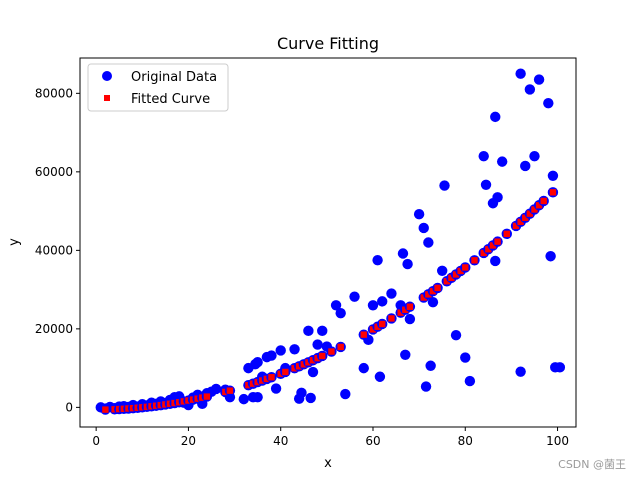 This screenshot has height=480, width=640. Describe the element at coordinates (372, 441) in the screenshot. I see `x-tick-label: 60` at that location.